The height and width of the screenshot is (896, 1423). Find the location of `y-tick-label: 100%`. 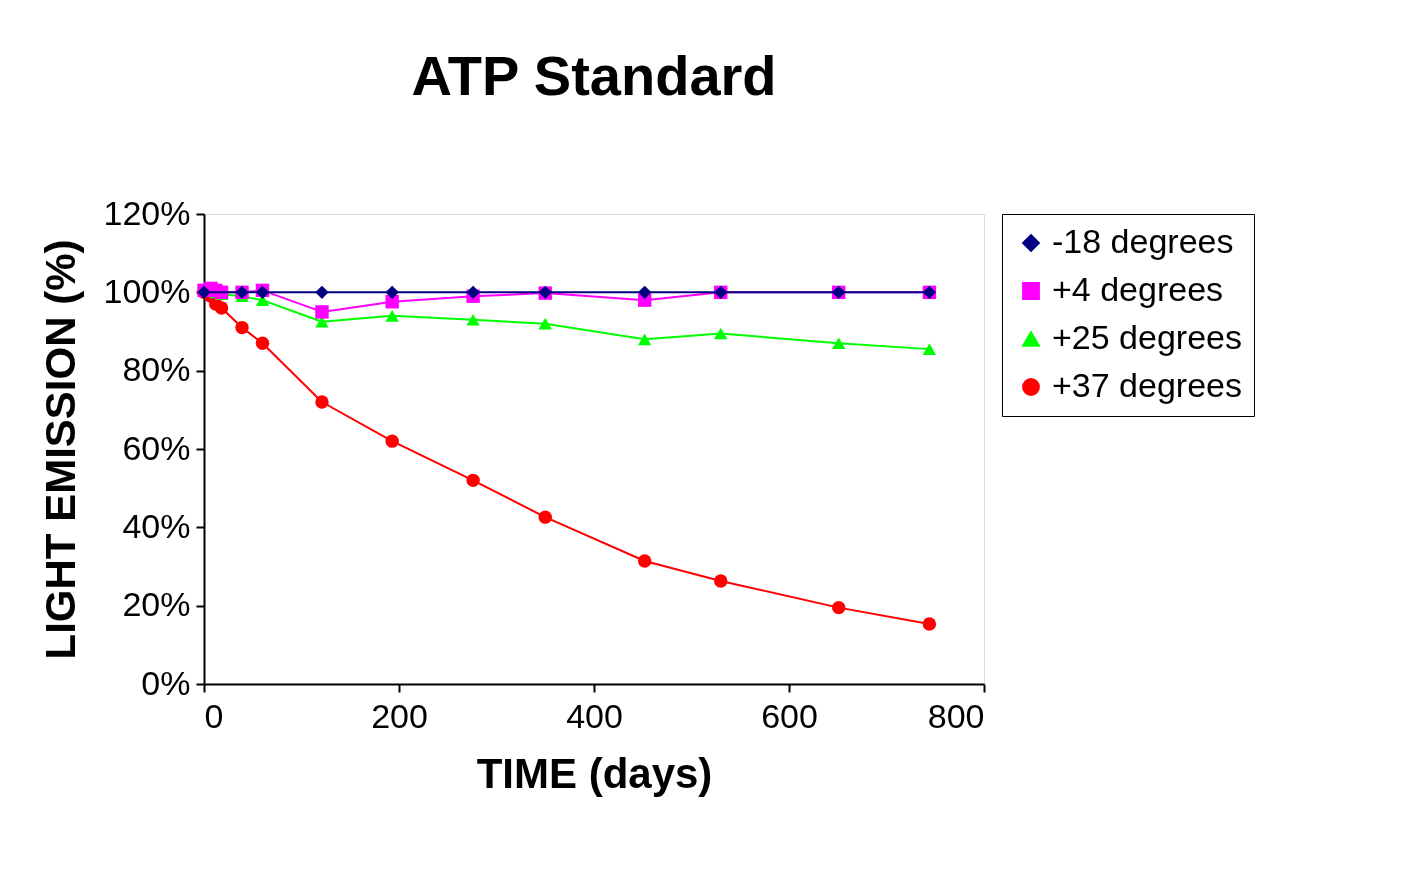

y-tick-label: 100% is located at coordinates (147, 290).